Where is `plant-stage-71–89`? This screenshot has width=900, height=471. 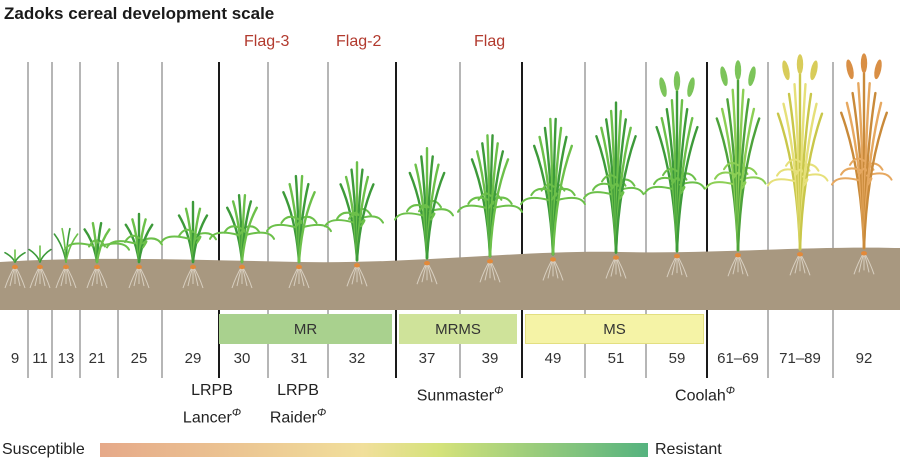 plant-stage-71–89 is located at coordinates (798, 165).